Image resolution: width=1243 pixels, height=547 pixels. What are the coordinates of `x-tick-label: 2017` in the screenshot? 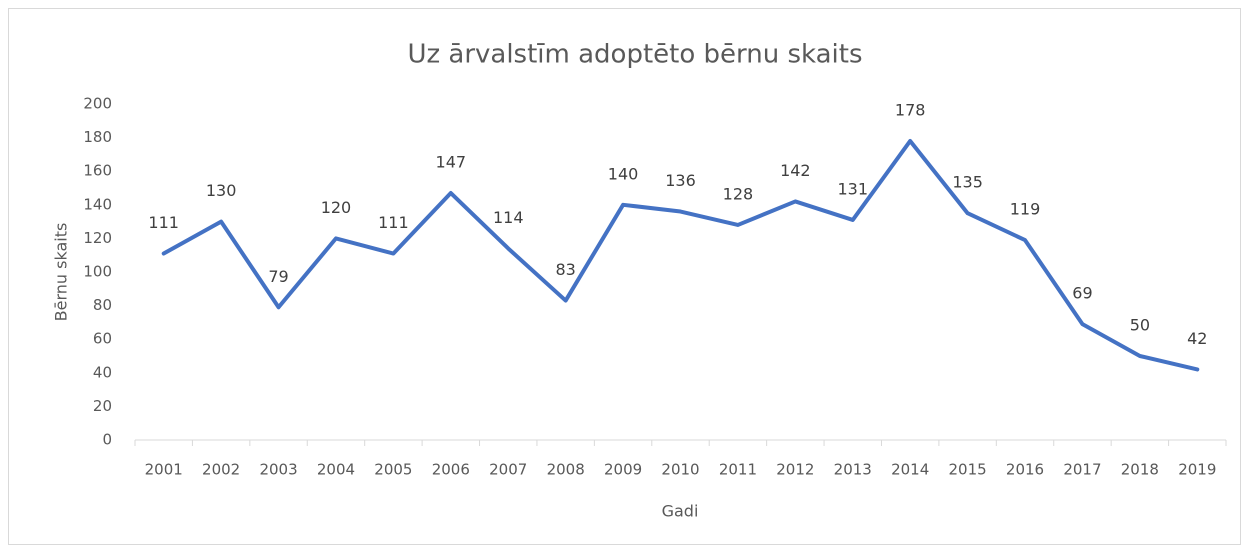 It's located at (1082, 470).